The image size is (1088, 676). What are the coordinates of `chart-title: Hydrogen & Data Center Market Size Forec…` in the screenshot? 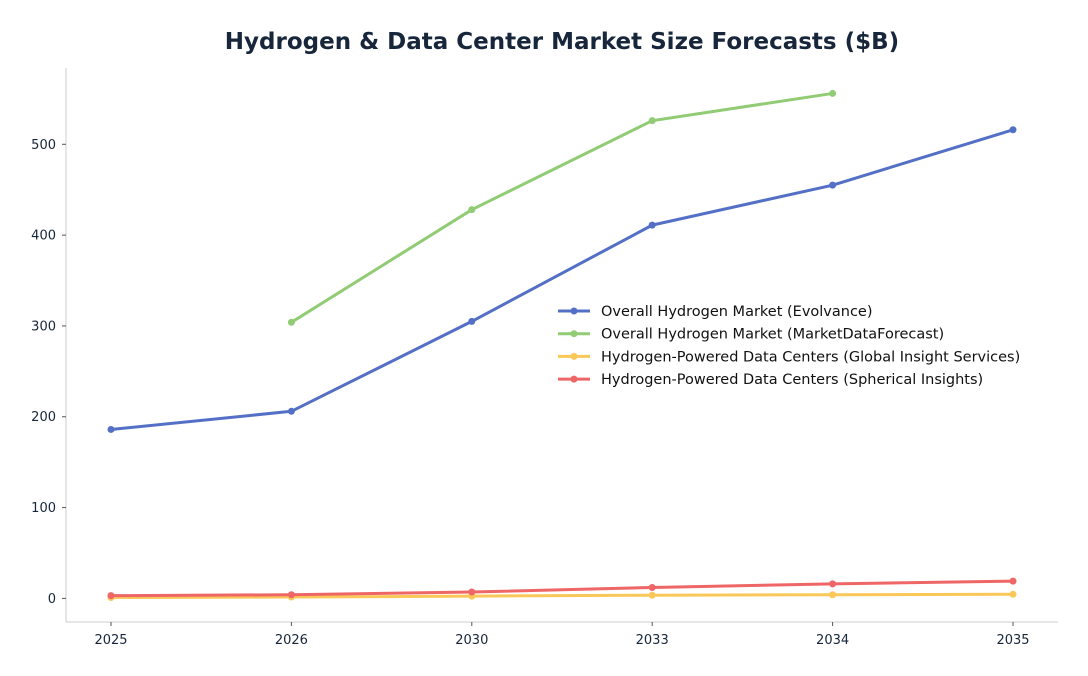 It's located at (562, 42).